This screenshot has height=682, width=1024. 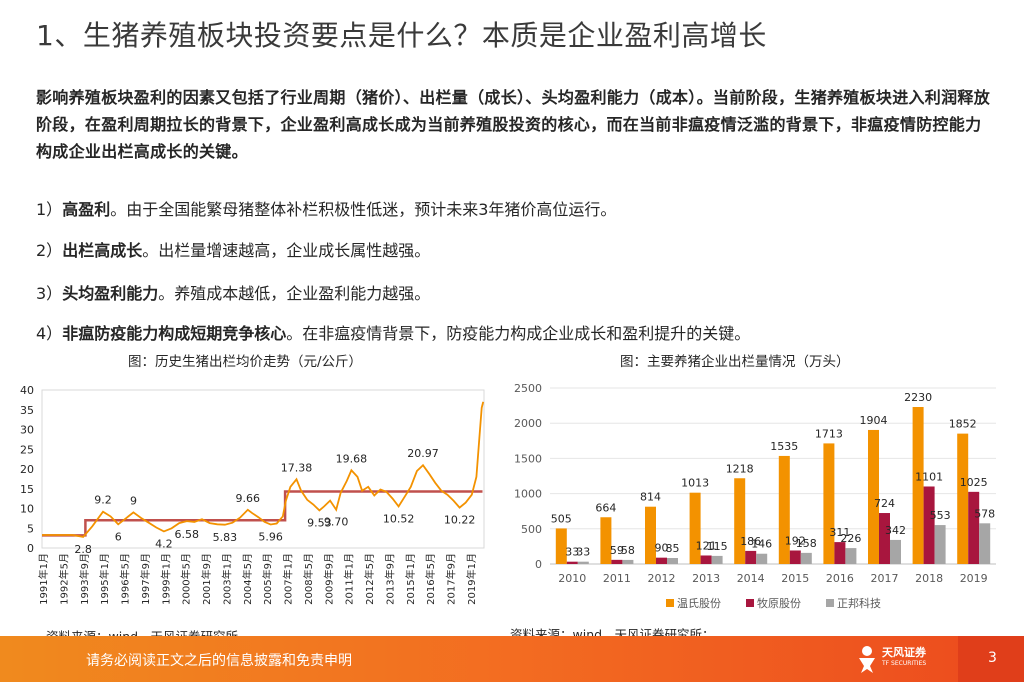 I want to click on bar-value-label: 1904, so click(x=874, y=420).